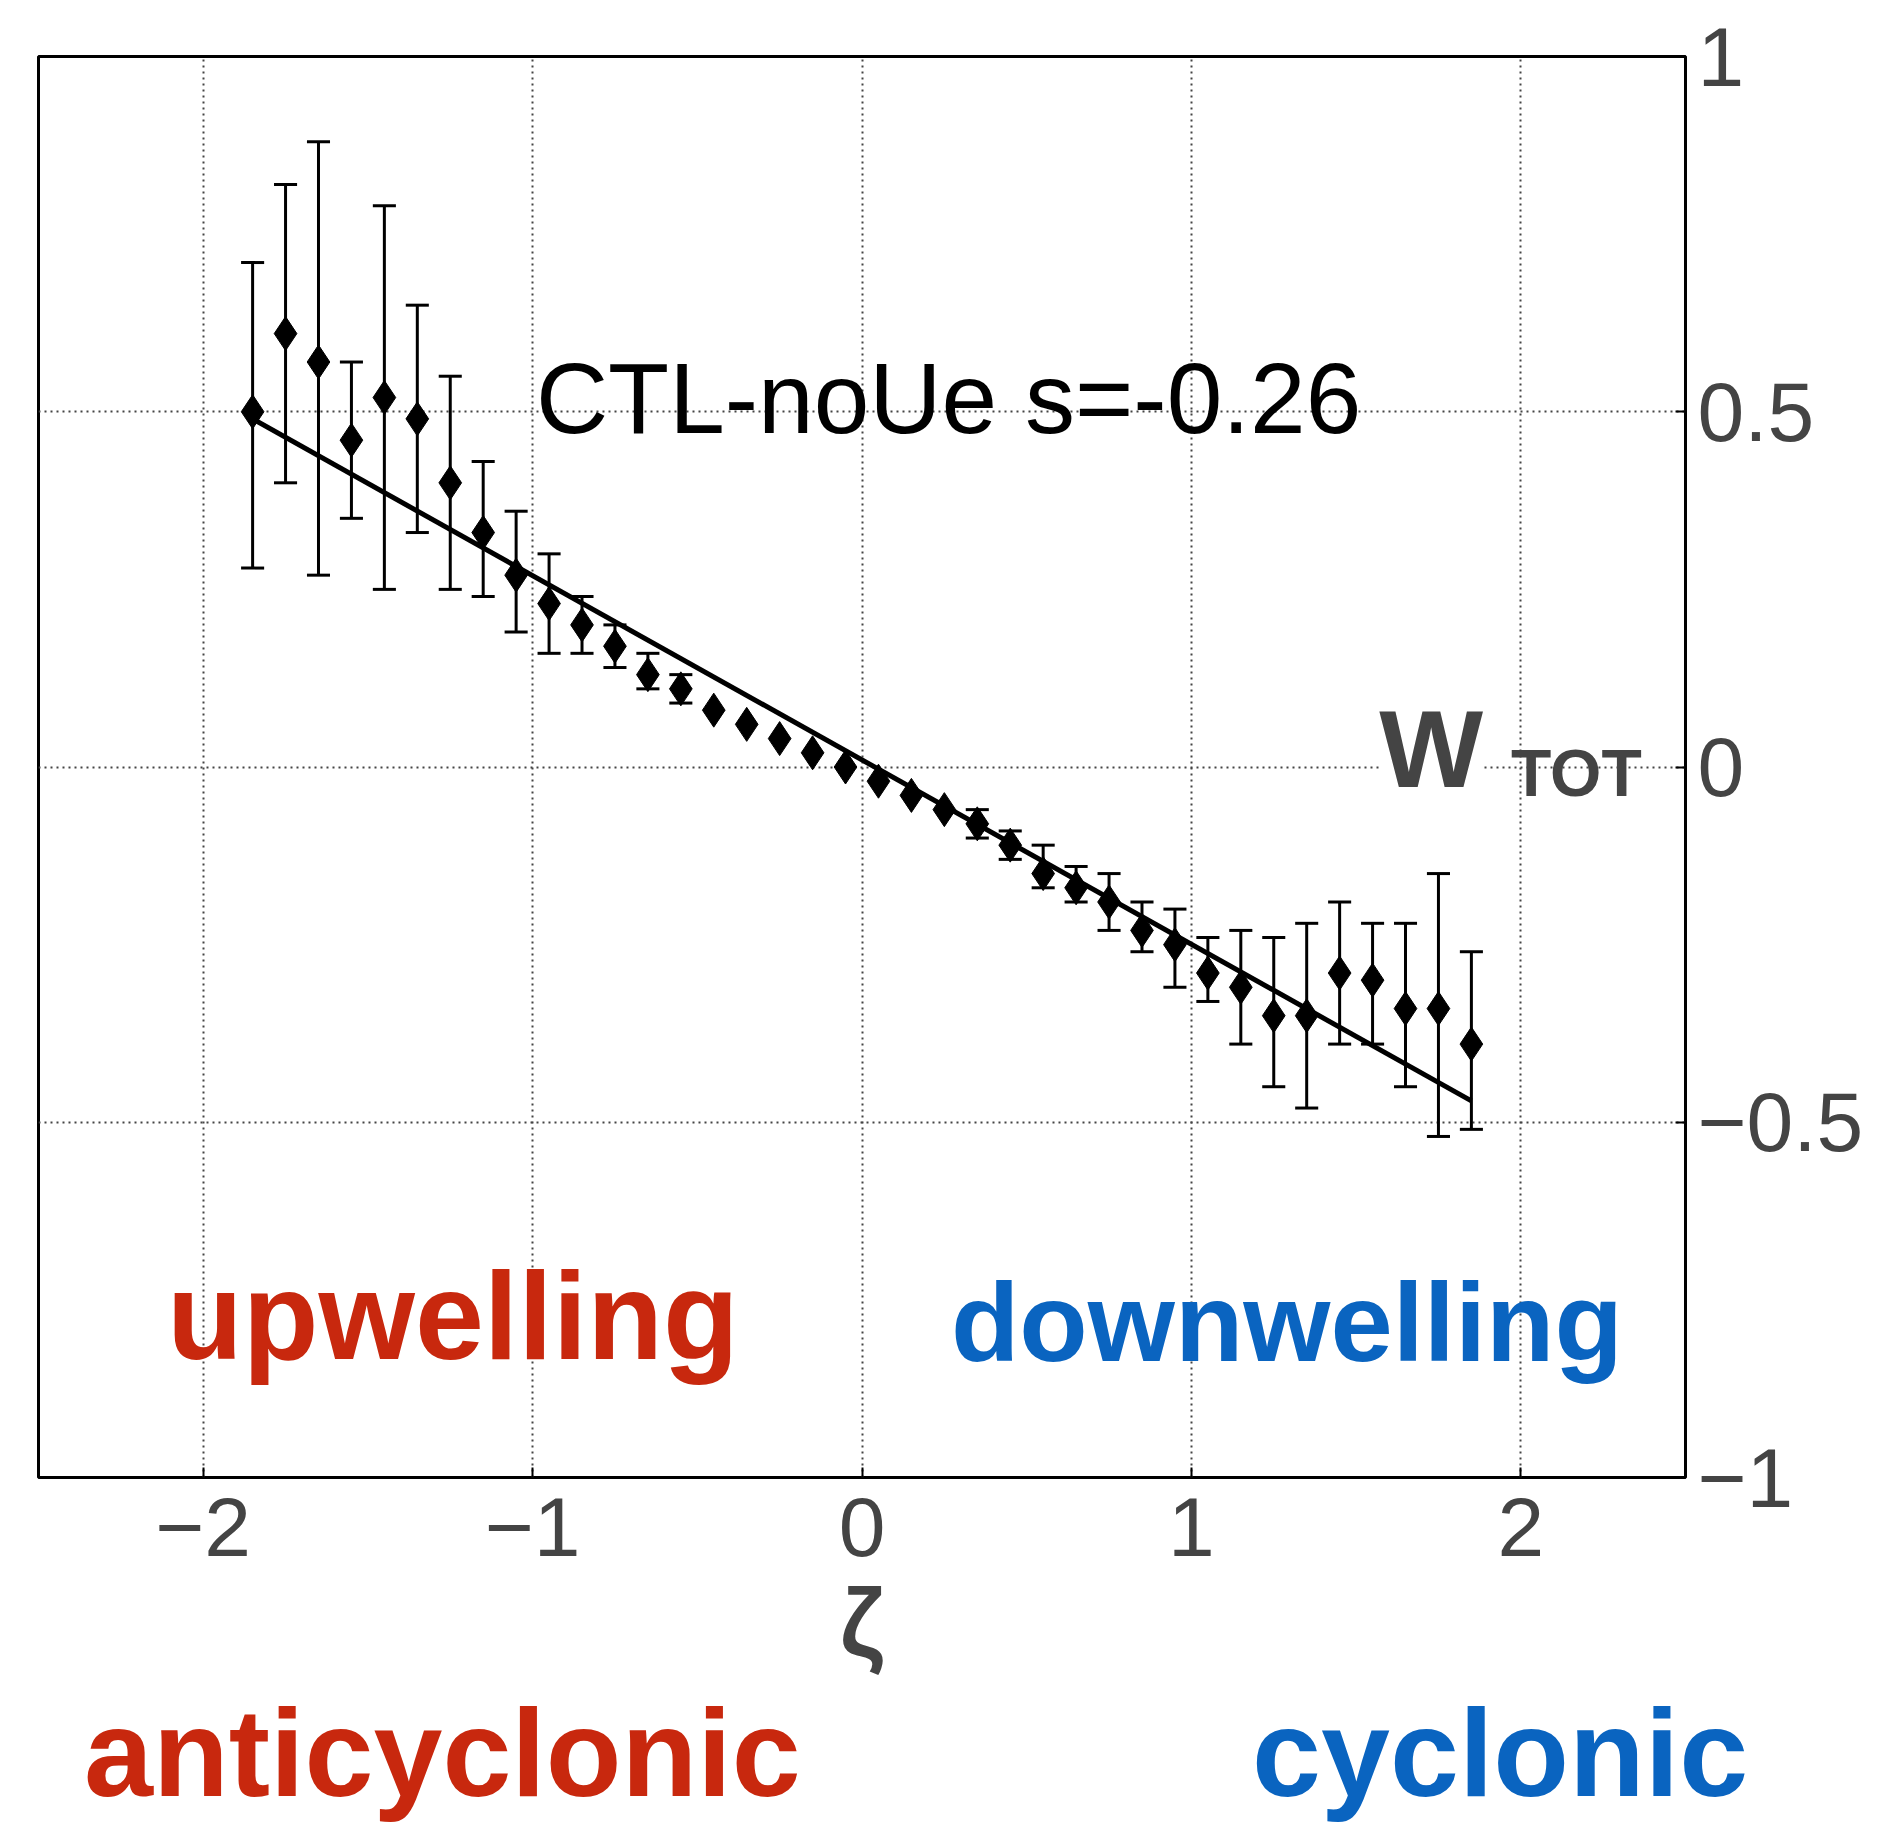 This screenshot has width=1880, height=1848. What do you see at coordinates (1521, 1526) in the screenshot?
I see `x-tick-label: 2` at bounding box center [1521, 1526].